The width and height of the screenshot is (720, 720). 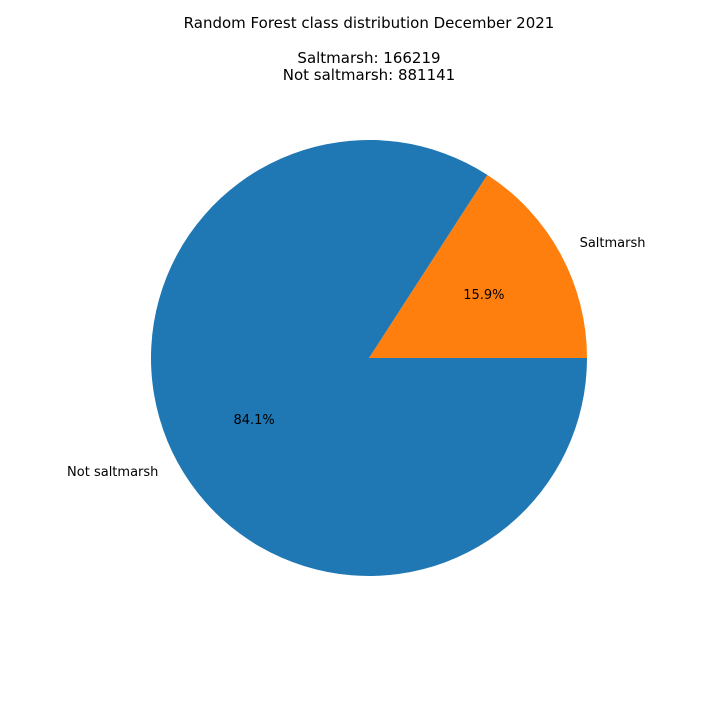 I want to click on chart-subtitle-line-2: Not saltmarsh: 881141, so click(x=369, y=75).